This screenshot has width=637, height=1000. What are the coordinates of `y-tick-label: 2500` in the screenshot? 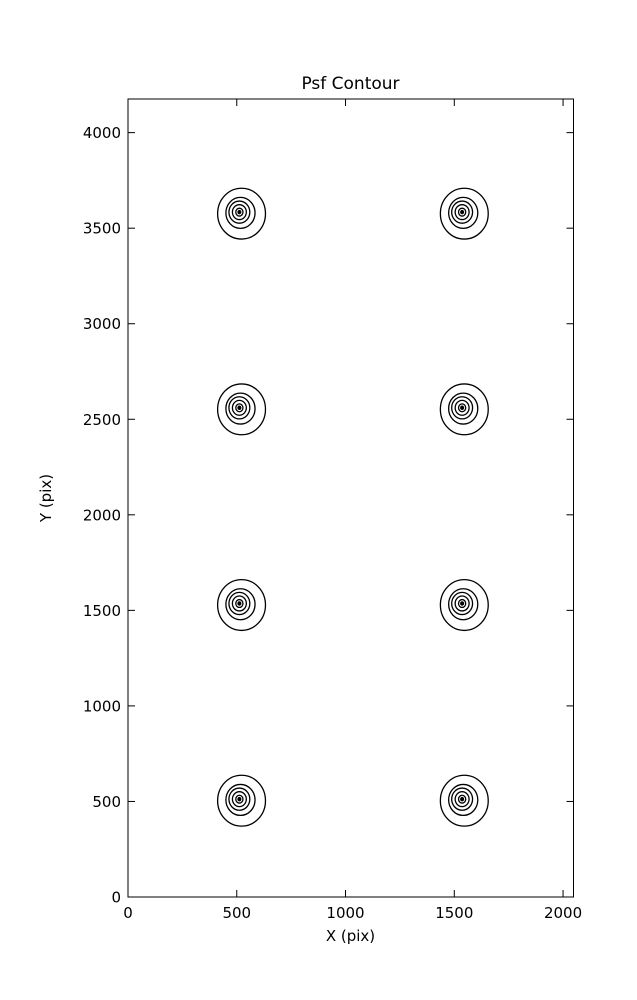 It's located at (102, 420).